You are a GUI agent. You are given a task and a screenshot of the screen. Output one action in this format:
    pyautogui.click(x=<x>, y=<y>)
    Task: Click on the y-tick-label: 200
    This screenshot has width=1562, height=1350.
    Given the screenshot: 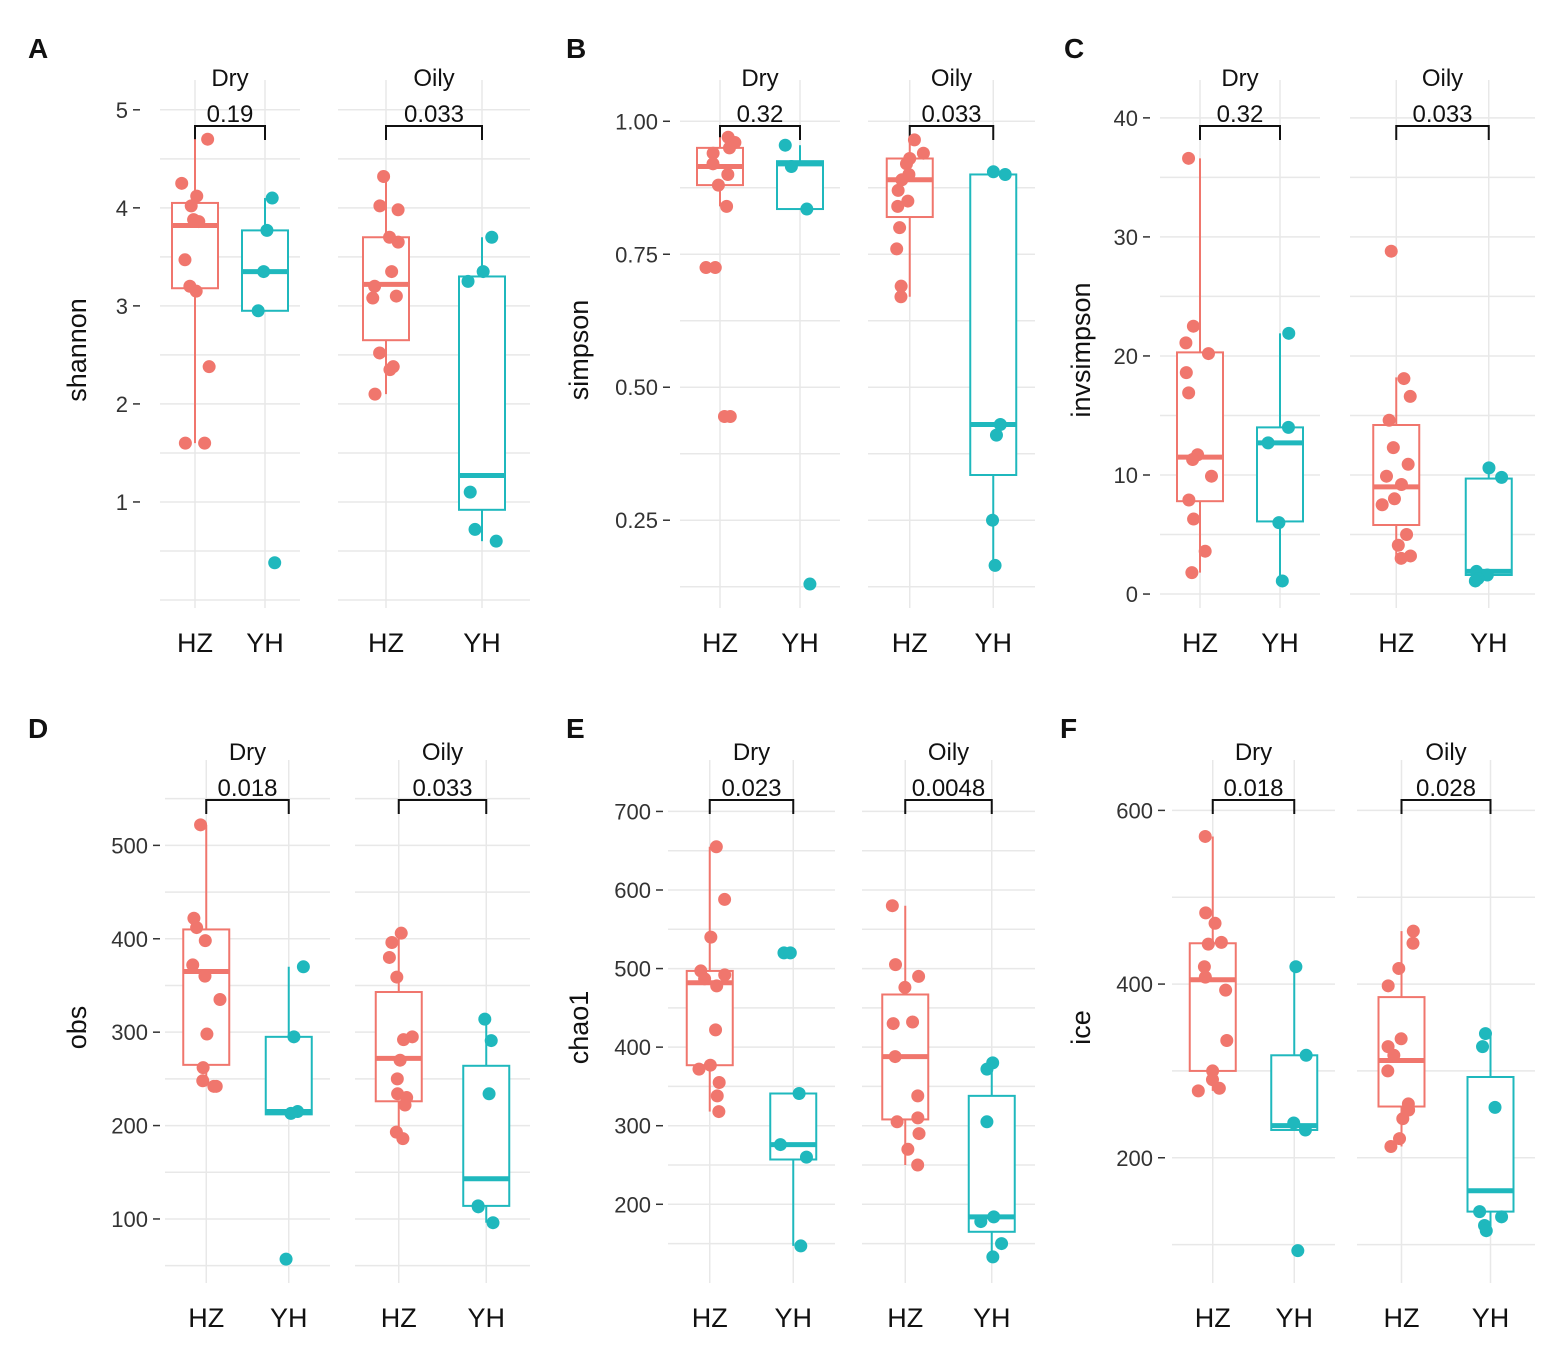 What is the action you would take?
    pyautogui.click(x=632, y=1204)
    